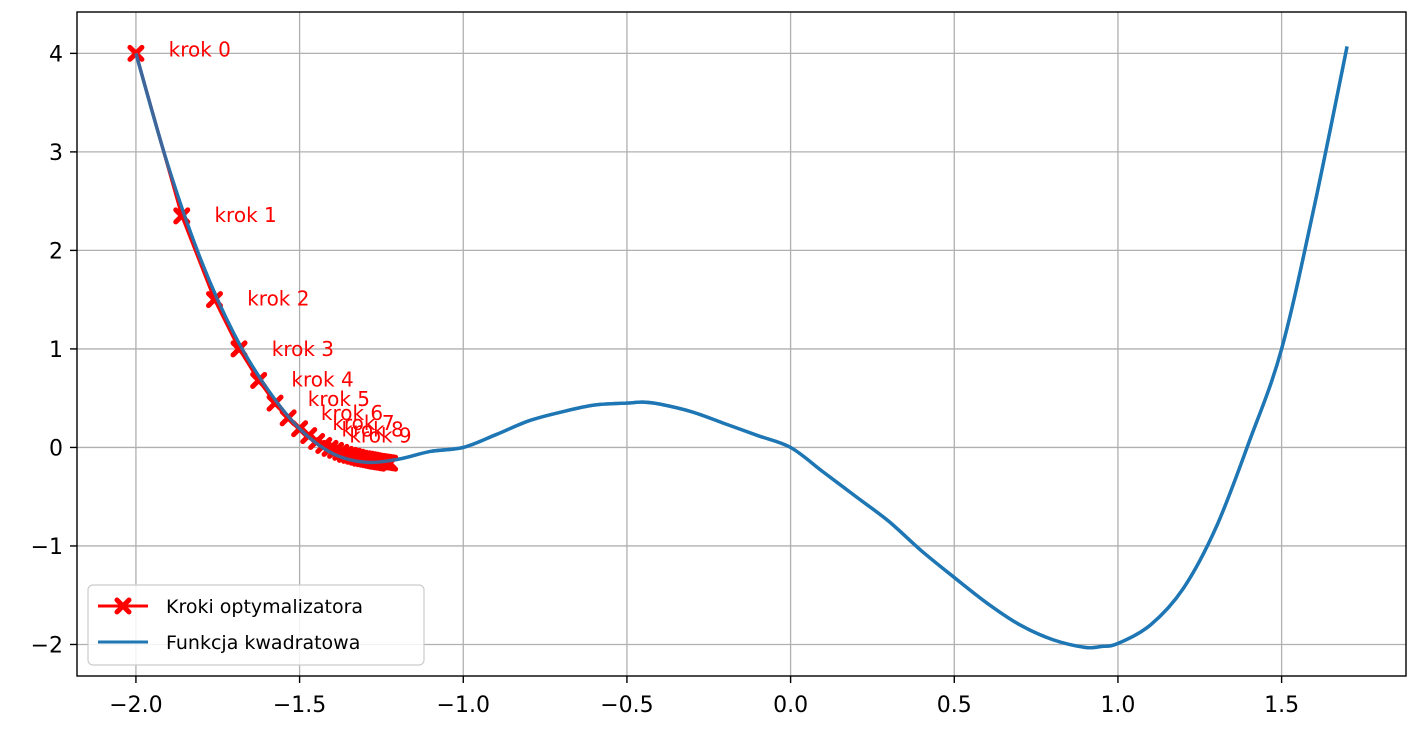 The width and height of the screenshot is (1412, 736). Describe the element at coordinates (245, 215) in the screenshot. I see `step-annotation: krok 1` at that location.